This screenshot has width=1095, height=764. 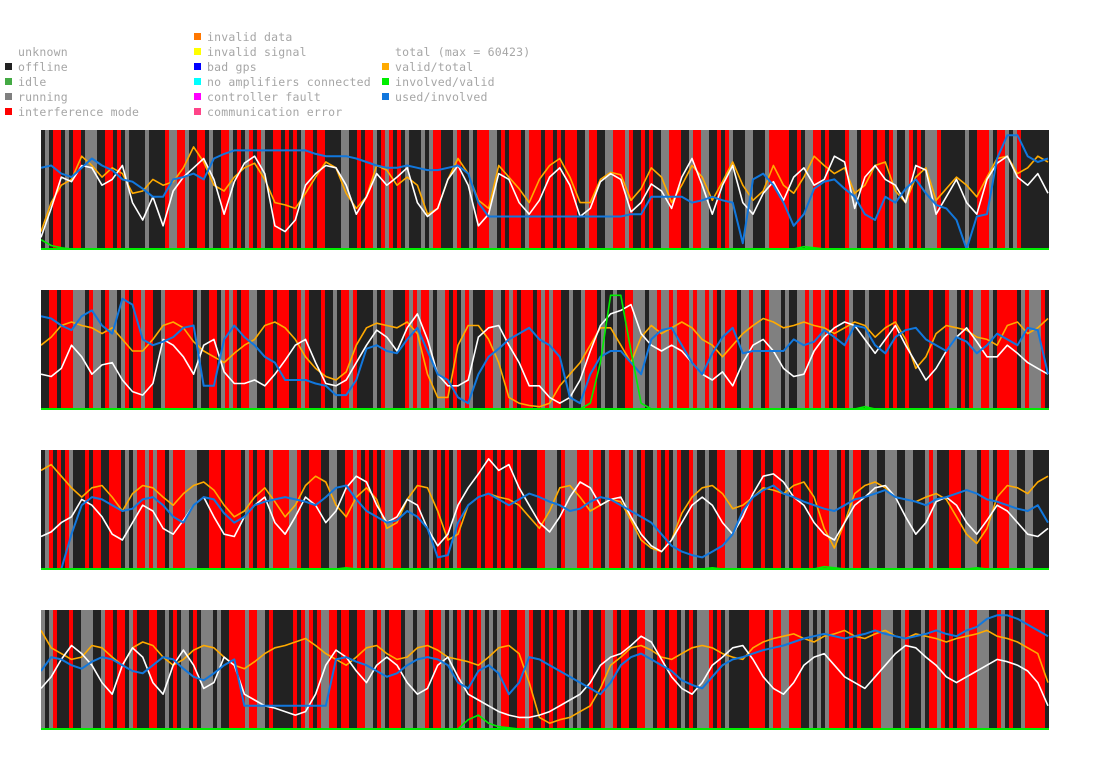 I want to click on legend-item-offline: offline, so click(x=36, y=66).